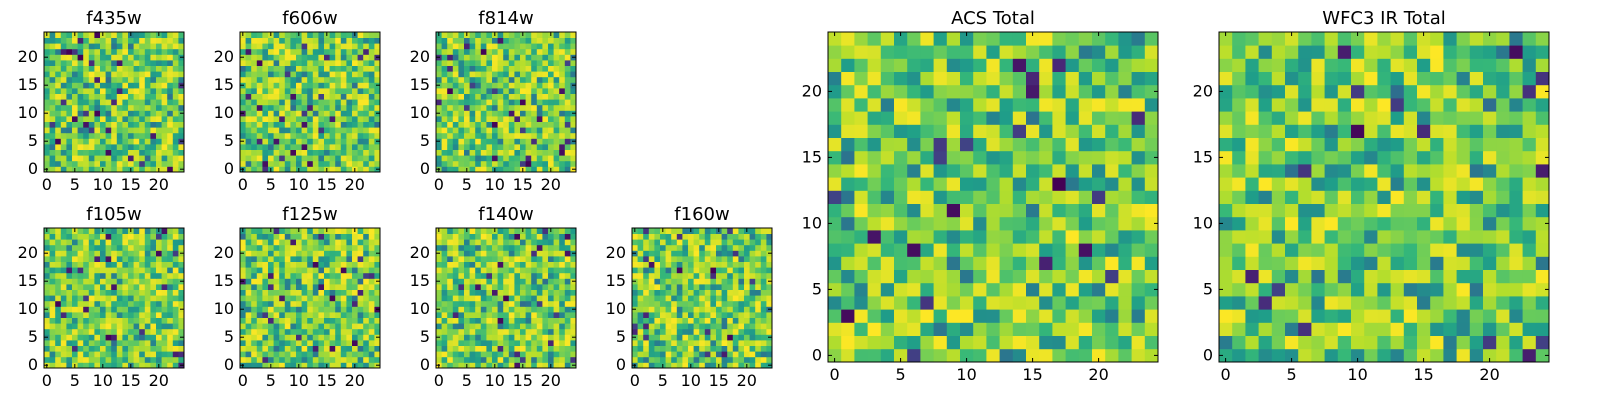  Describe the element at coordinates (113, 214) in the screenshot. I see `panel-title: f105w` at that location.